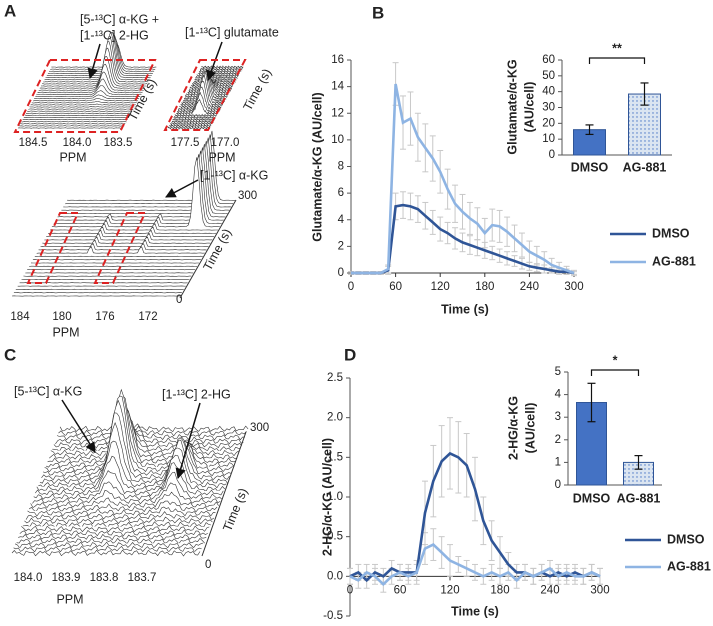 The width and height of the screenshot is (713, 626). What do you see at coordinates (335, 418) in the screenshot?
I see `y-tick-label: 2.0` at bounding box center [335, 418].